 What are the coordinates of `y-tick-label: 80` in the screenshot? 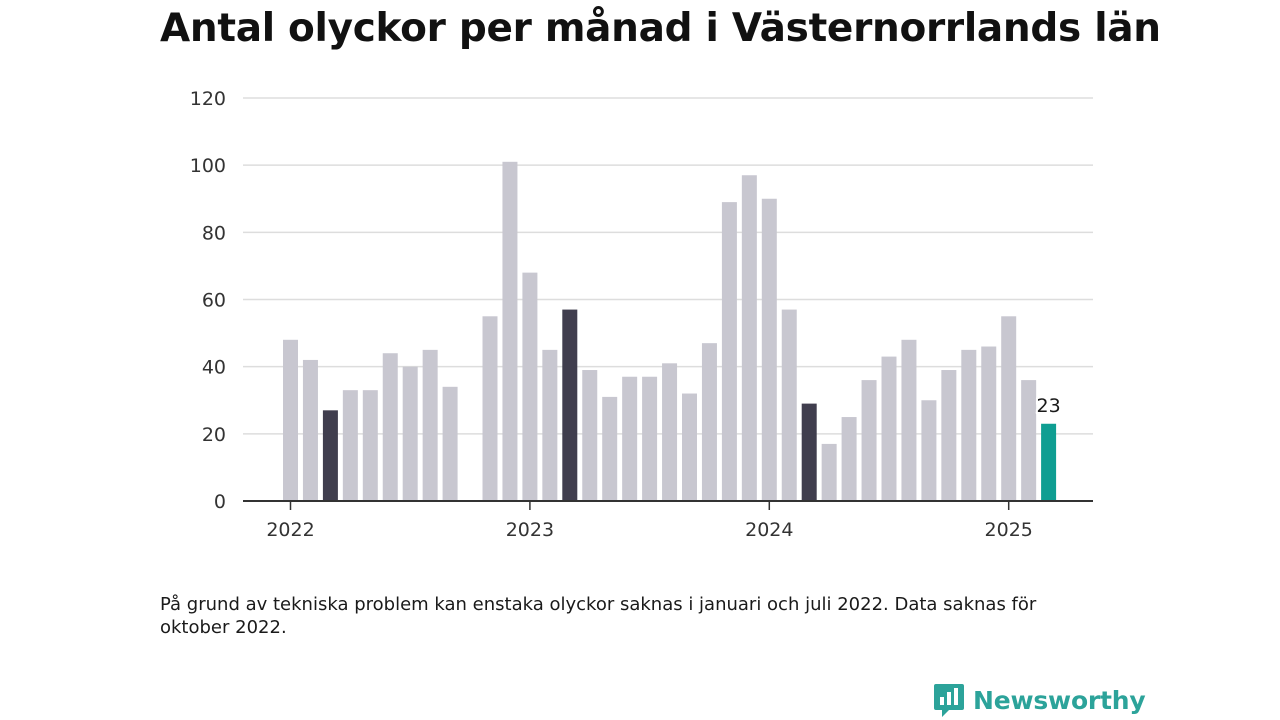 It's located at (214, 233).